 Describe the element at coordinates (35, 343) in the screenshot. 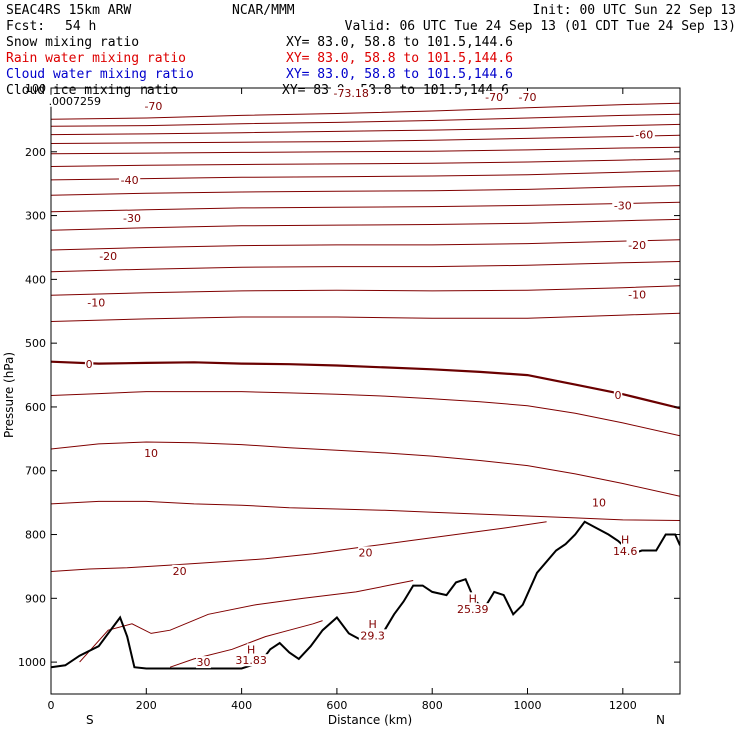

I see `y-tick-label: 500` at that location.